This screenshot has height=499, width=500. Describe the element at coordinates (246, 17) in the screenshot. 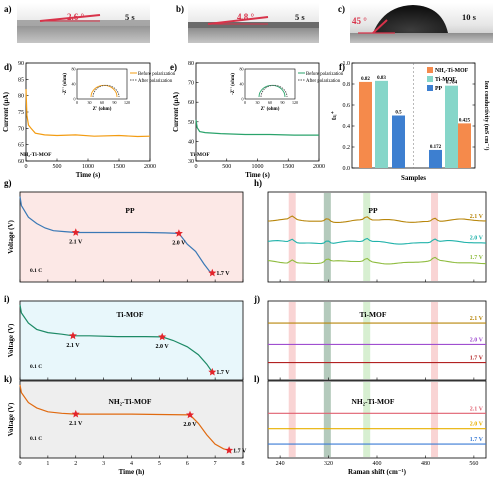

I see `angle-b: 4.8 °` at that location.